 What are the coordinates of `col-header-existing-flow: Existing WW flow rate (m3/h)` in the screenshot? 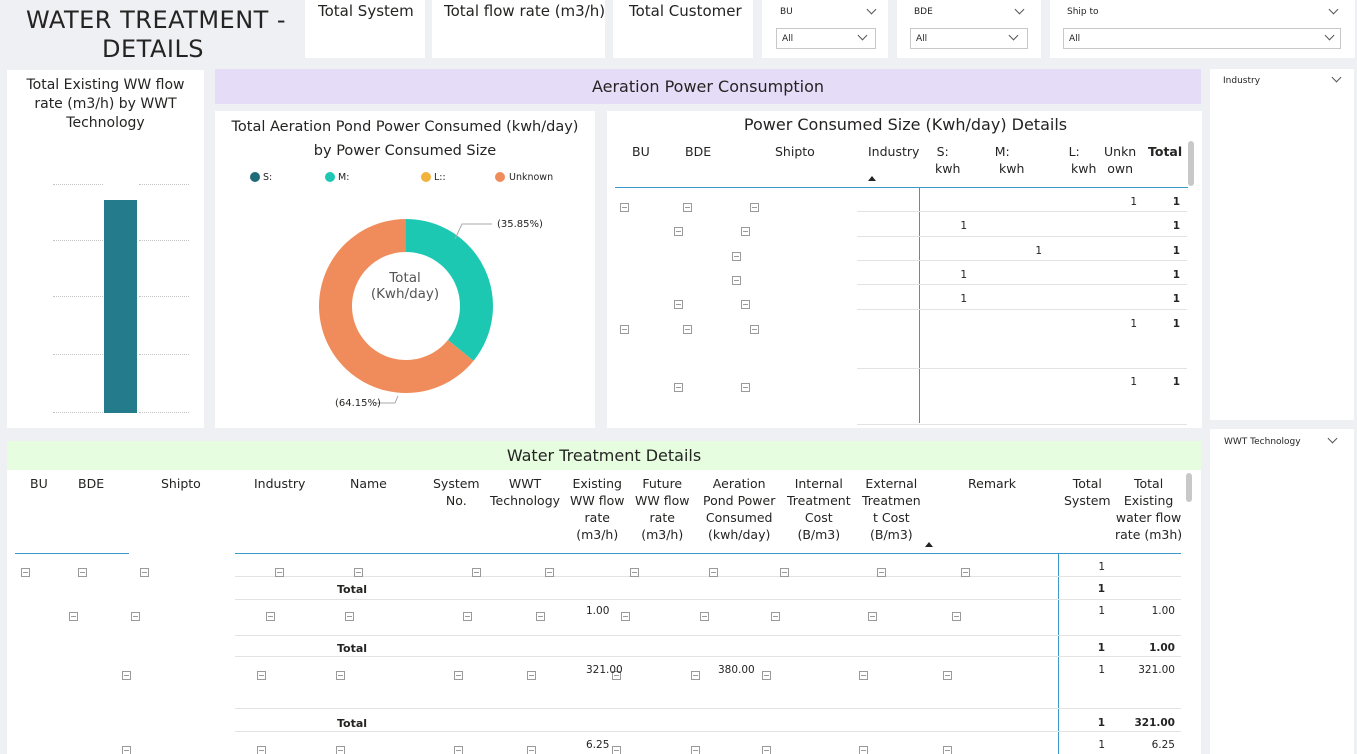 It's located at (597, 509).